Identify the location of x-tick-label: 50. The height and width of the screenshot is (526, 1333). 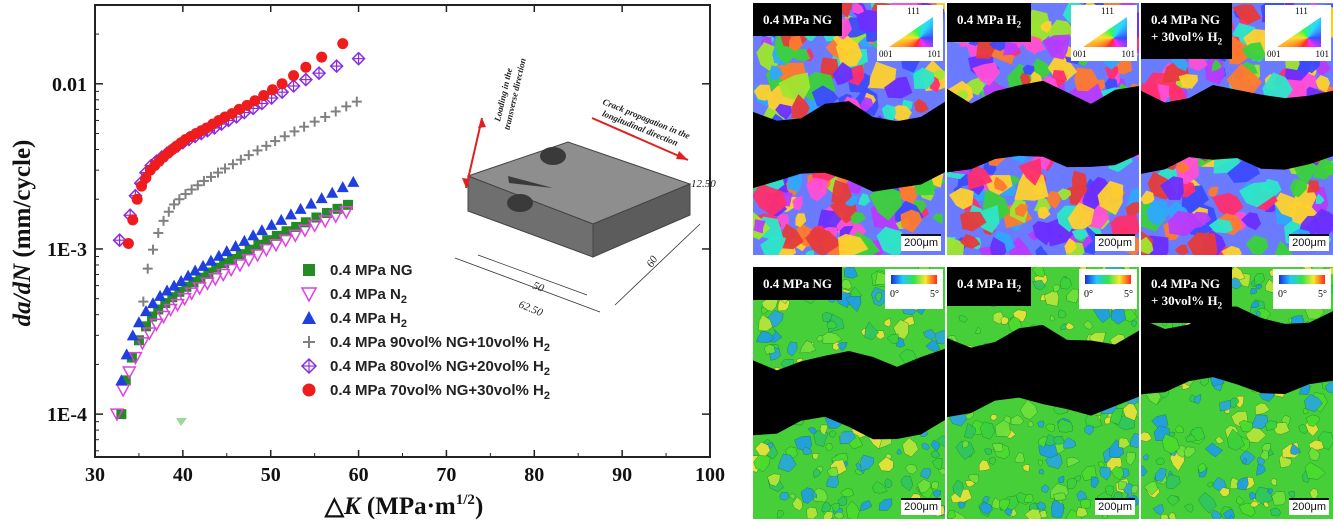
(271, 475).